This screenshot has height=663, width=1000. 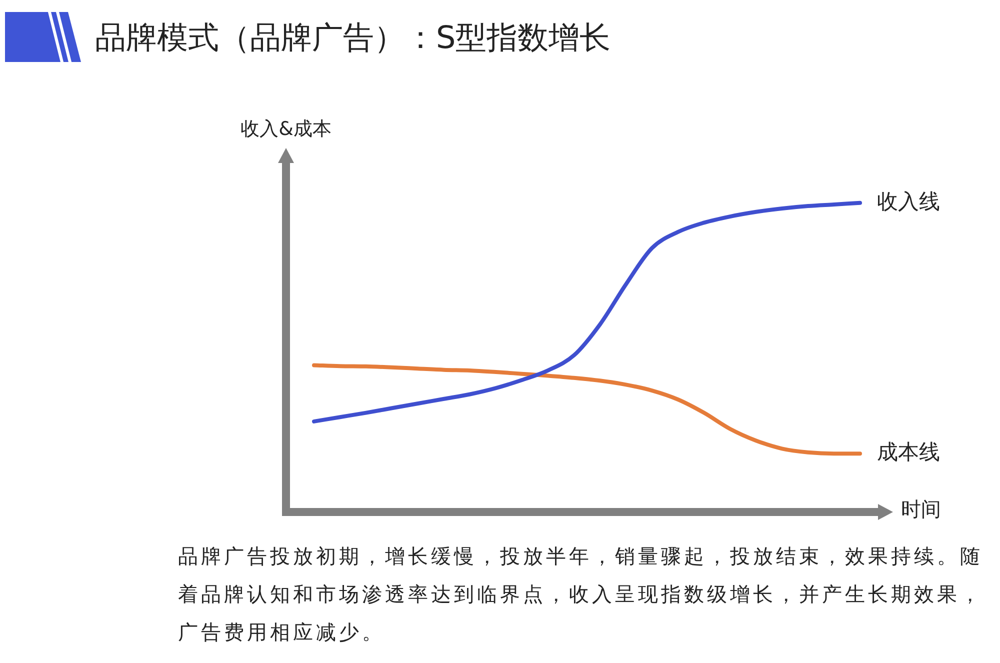 I want to click on x-axis-title: 时间, so click(x=921, y=509).